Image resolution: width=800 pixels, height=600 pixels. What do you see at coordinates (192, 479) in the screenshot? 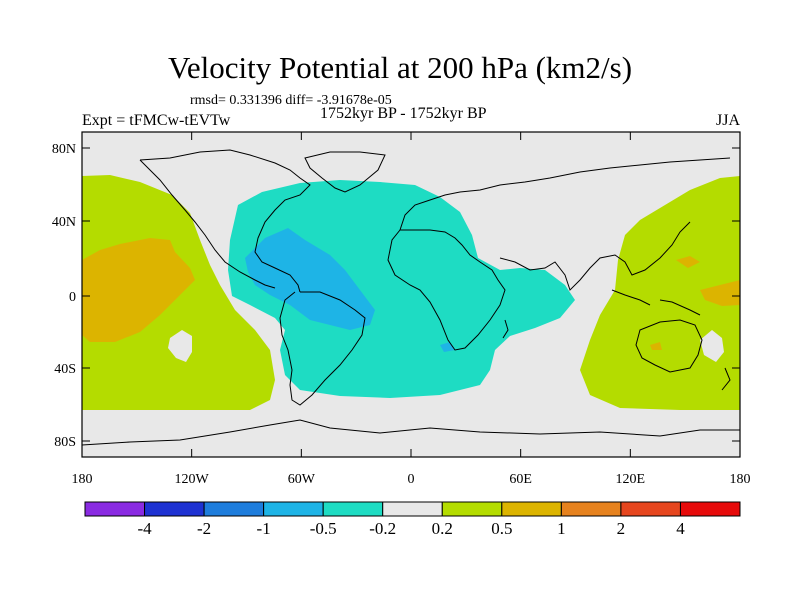
I see `lon-tick-label: 120W` at bounding box center [192, 479].